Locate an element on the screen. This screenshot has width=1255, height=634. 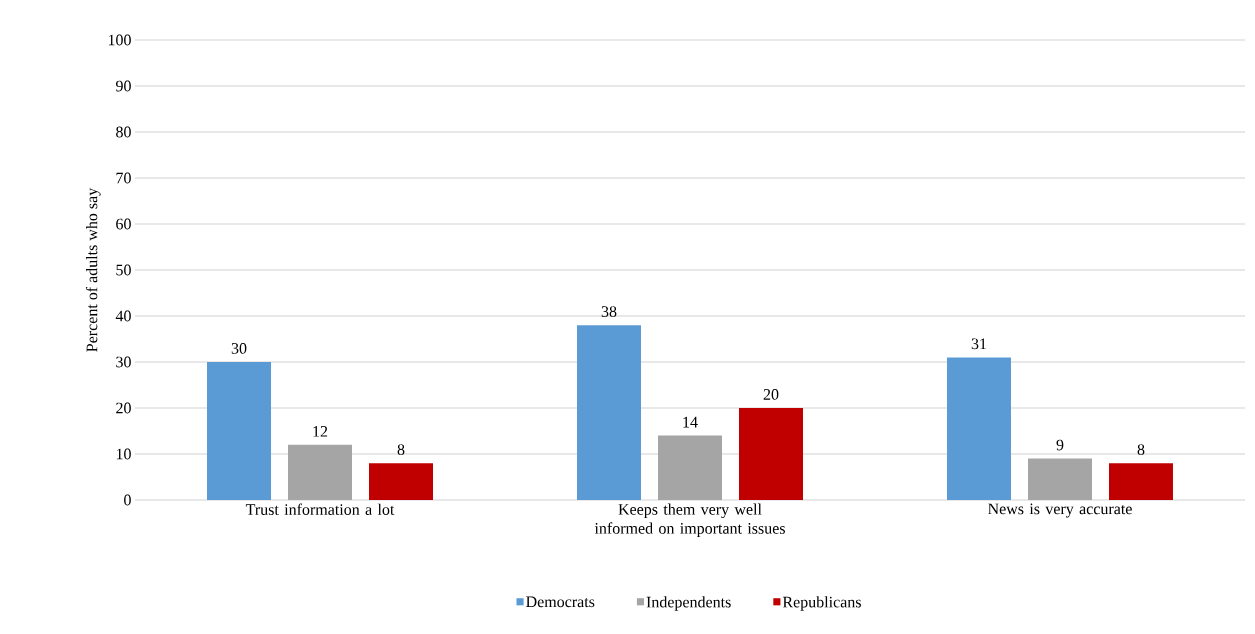
y-tick-label: 0 is located at coordinates (127, 500).